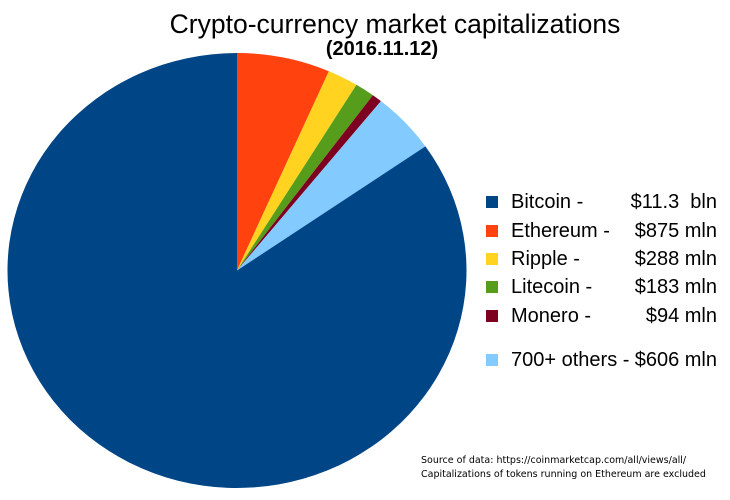 This screenshot has width=730, height=500. Describe the element at coordinates (675, 230) in the screenshot. I see `legend-value-ethereum: $875 mln` at that location.